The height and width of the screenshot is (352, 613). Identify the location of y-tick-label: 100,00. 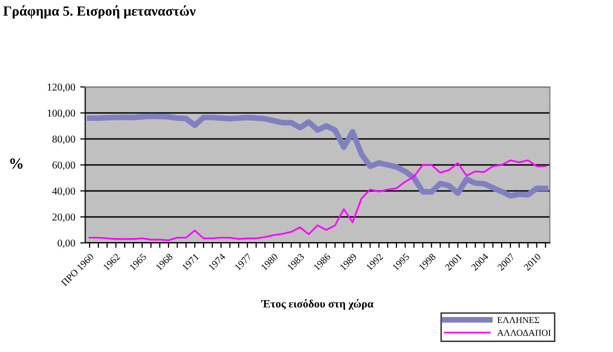
(62, 114).